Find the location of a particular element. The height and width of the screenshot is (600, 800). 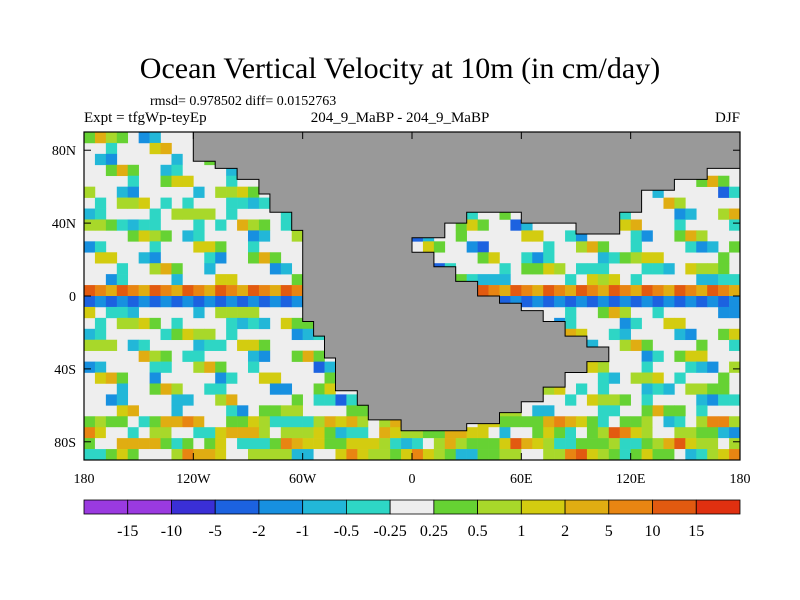

colorbar-label: -10 is located at coordinates (171, 531).